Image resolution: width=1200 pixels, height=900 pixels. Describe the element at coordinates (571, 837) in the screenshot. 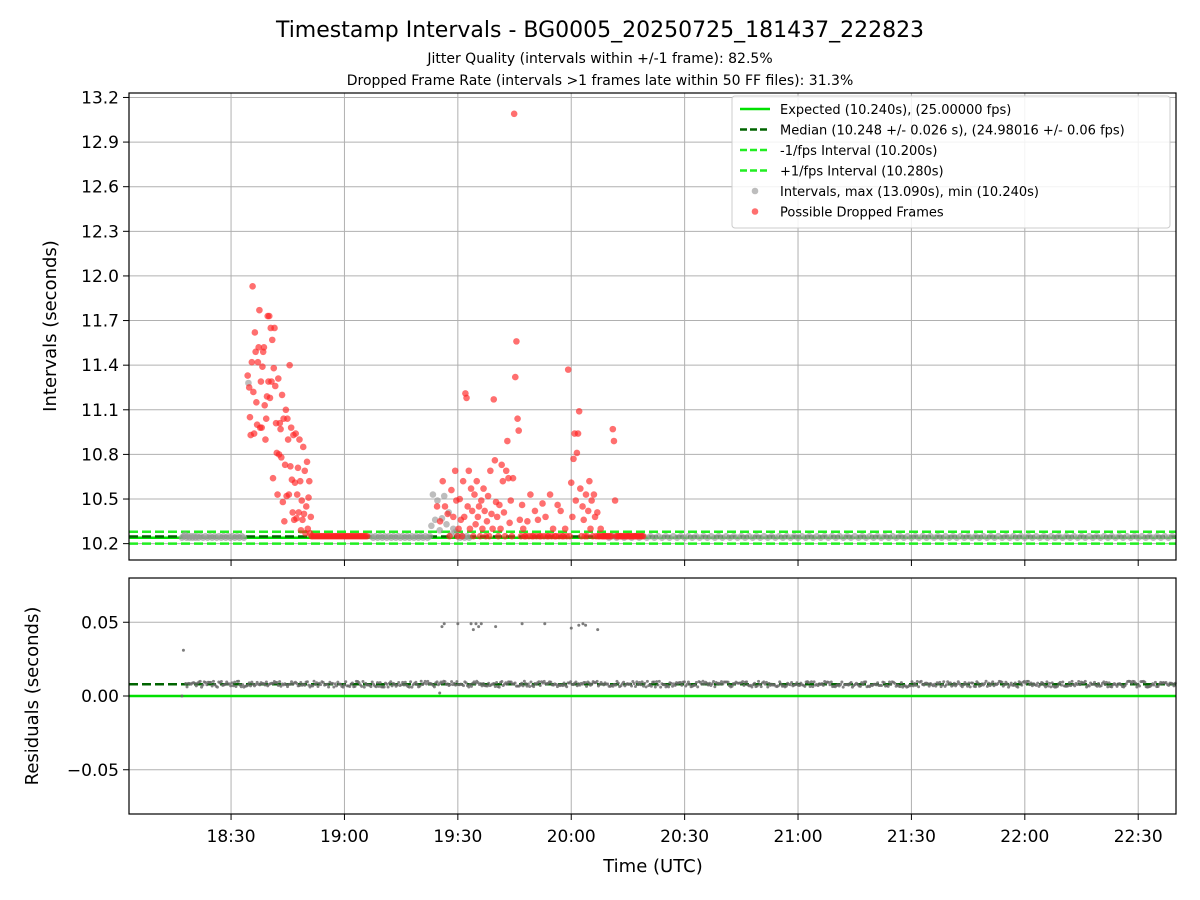

I see `x-tick-label: 20:00` at that location.